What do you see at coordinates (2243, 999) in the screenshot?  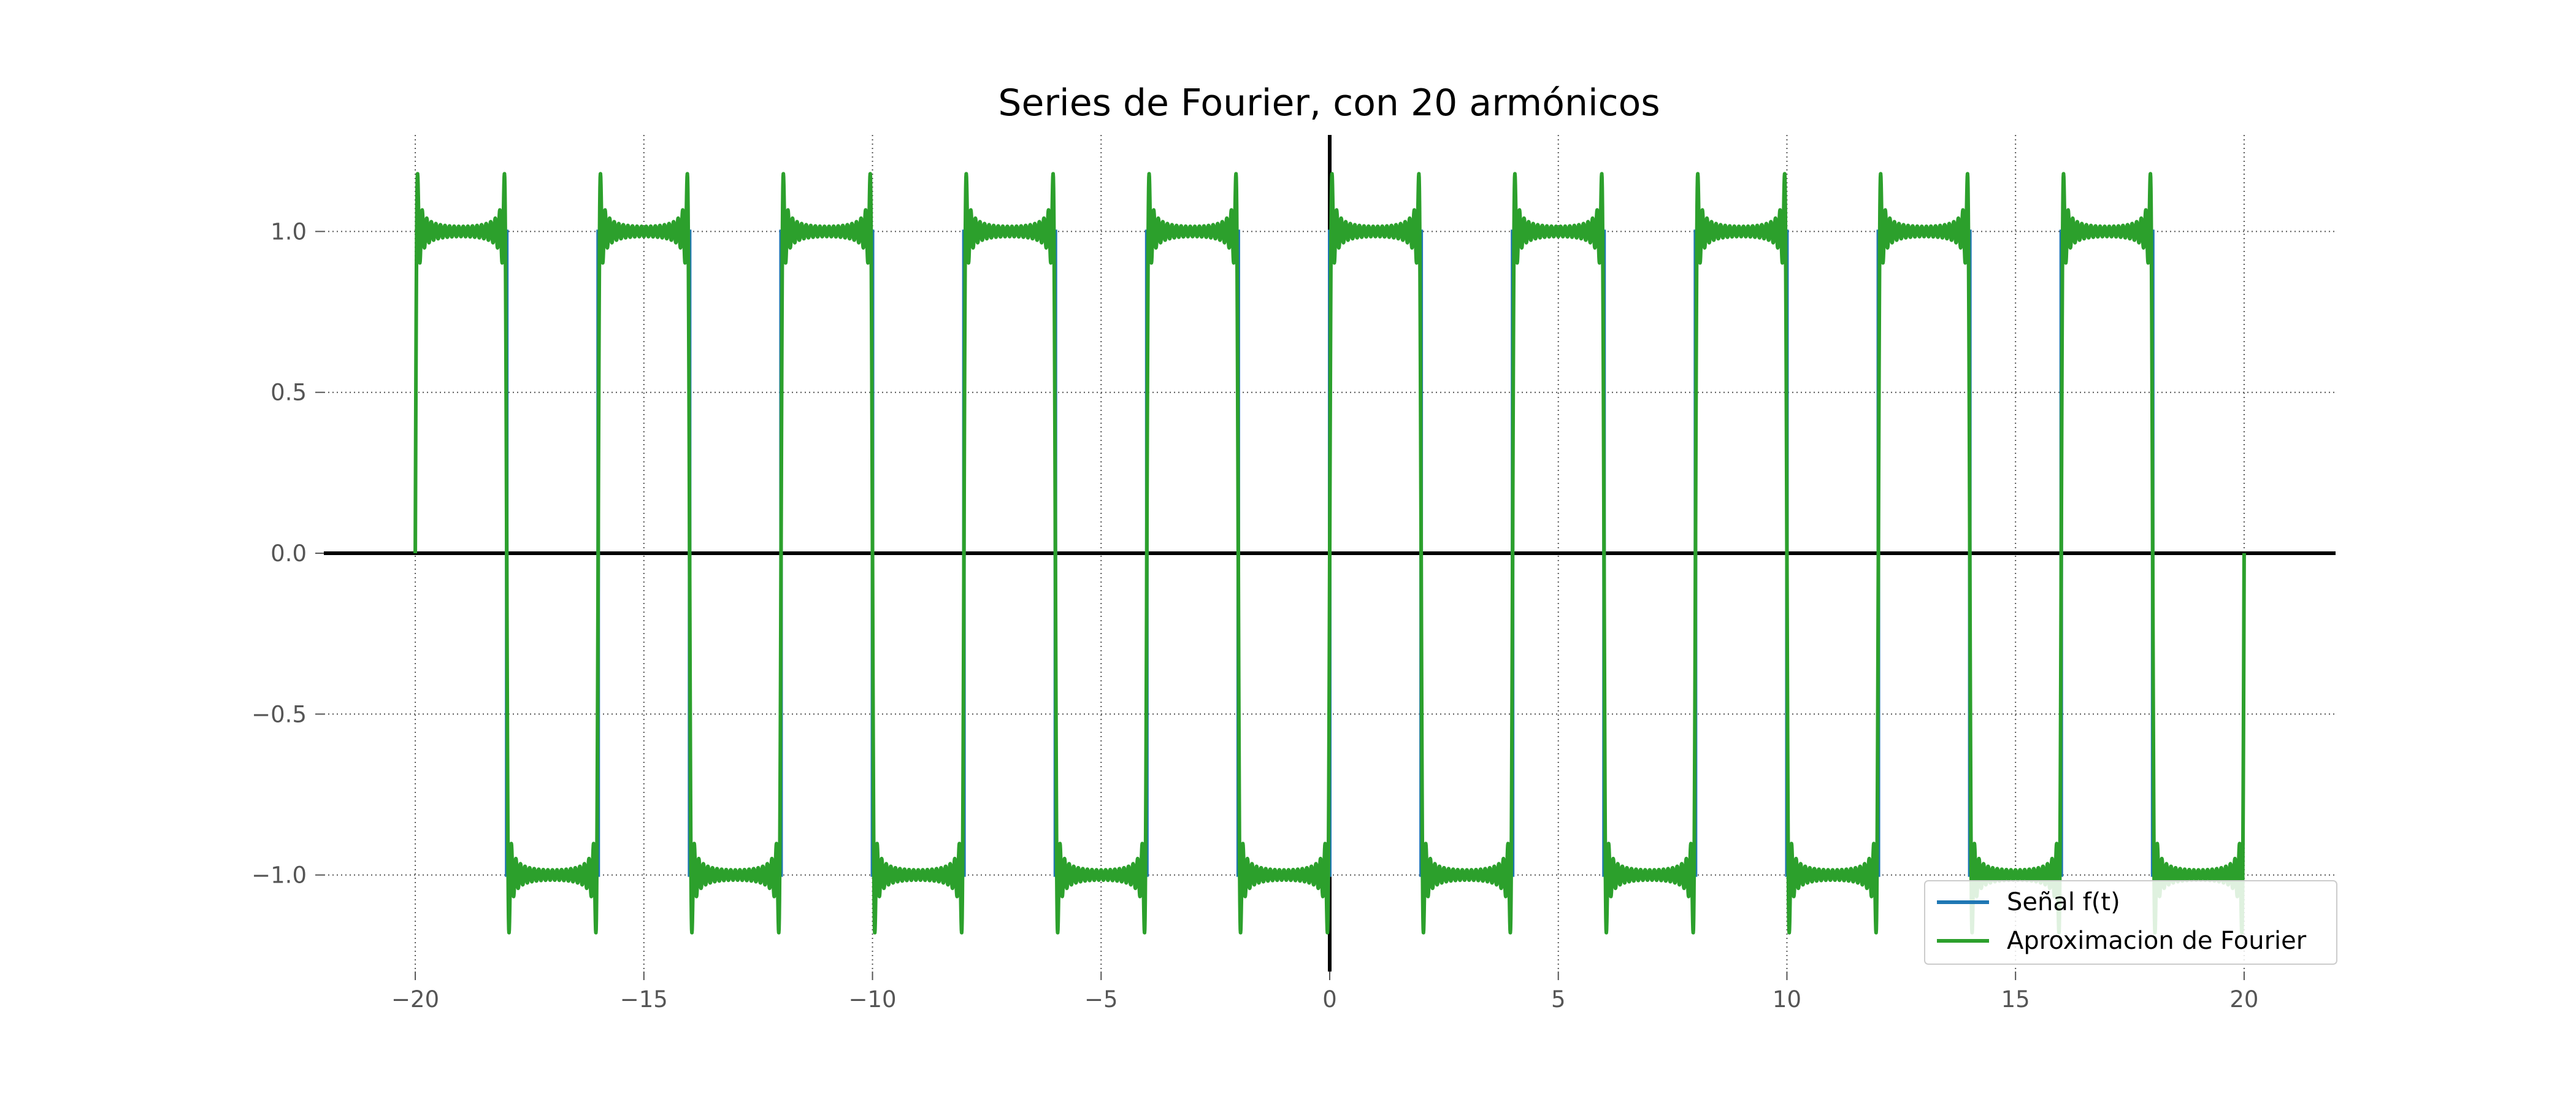 I see `x-tick-label: 20` at bounding box center [2243, 999].